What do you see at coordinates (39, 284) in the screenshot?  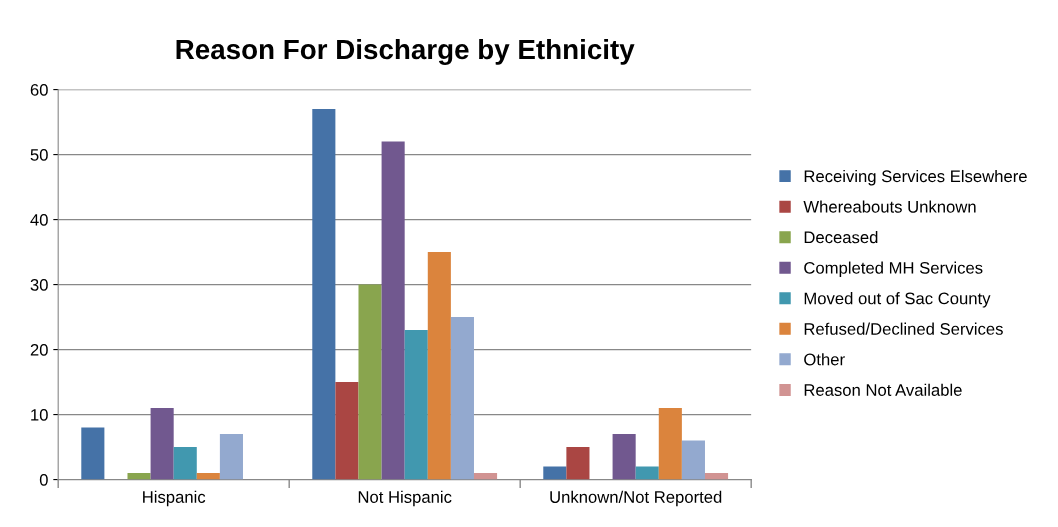 I see `y-tick-label: 30` at bounding box center [39, 284].